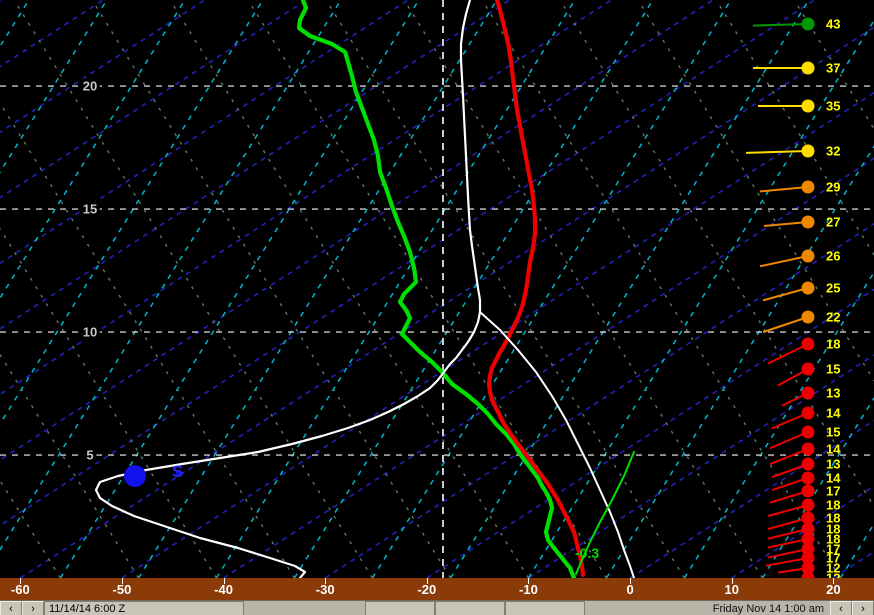 This screenshot has height=615, width=874. Describe the element at coordinates (818, 290) in the screenshot. I see `wind-barb: 25` at that location.